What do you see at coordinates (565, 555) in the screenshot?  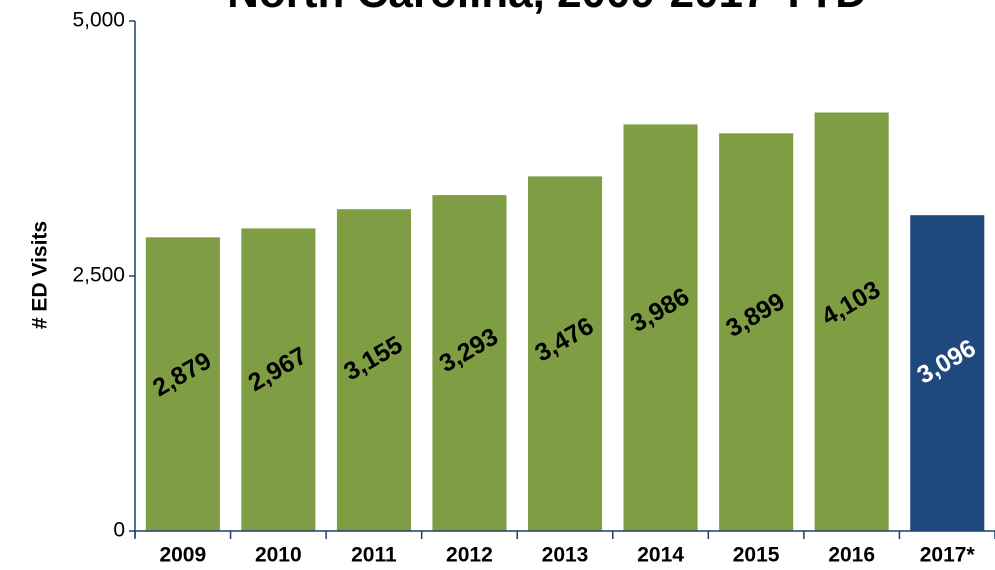 I see `x-tick-label-2013: 2013` at bounding box center [565, 555].